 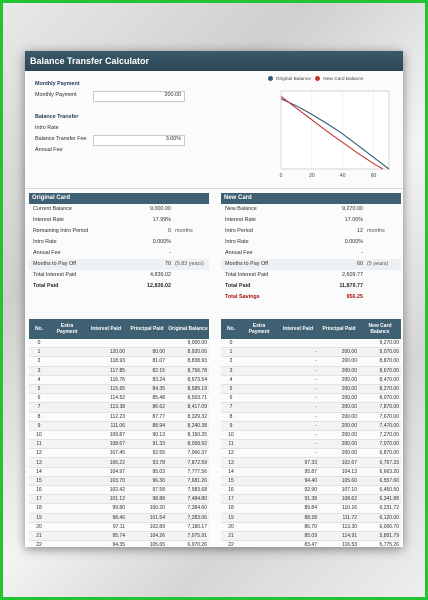 I want to click on new-label: New Balance, so click(x=241, y=209).